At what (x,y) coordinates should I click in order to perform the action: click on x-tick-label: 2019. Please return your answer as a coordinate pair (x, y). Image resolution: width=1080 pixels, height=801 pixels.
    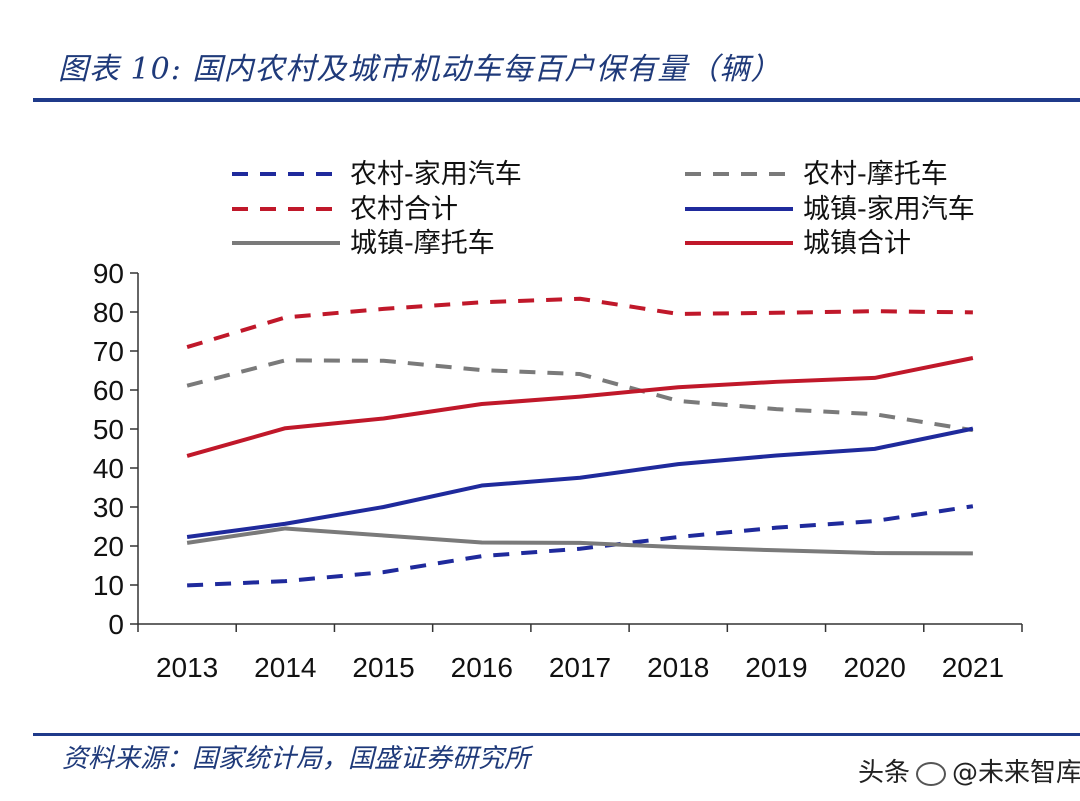
    Looking at the image, I should click on (776, 667).